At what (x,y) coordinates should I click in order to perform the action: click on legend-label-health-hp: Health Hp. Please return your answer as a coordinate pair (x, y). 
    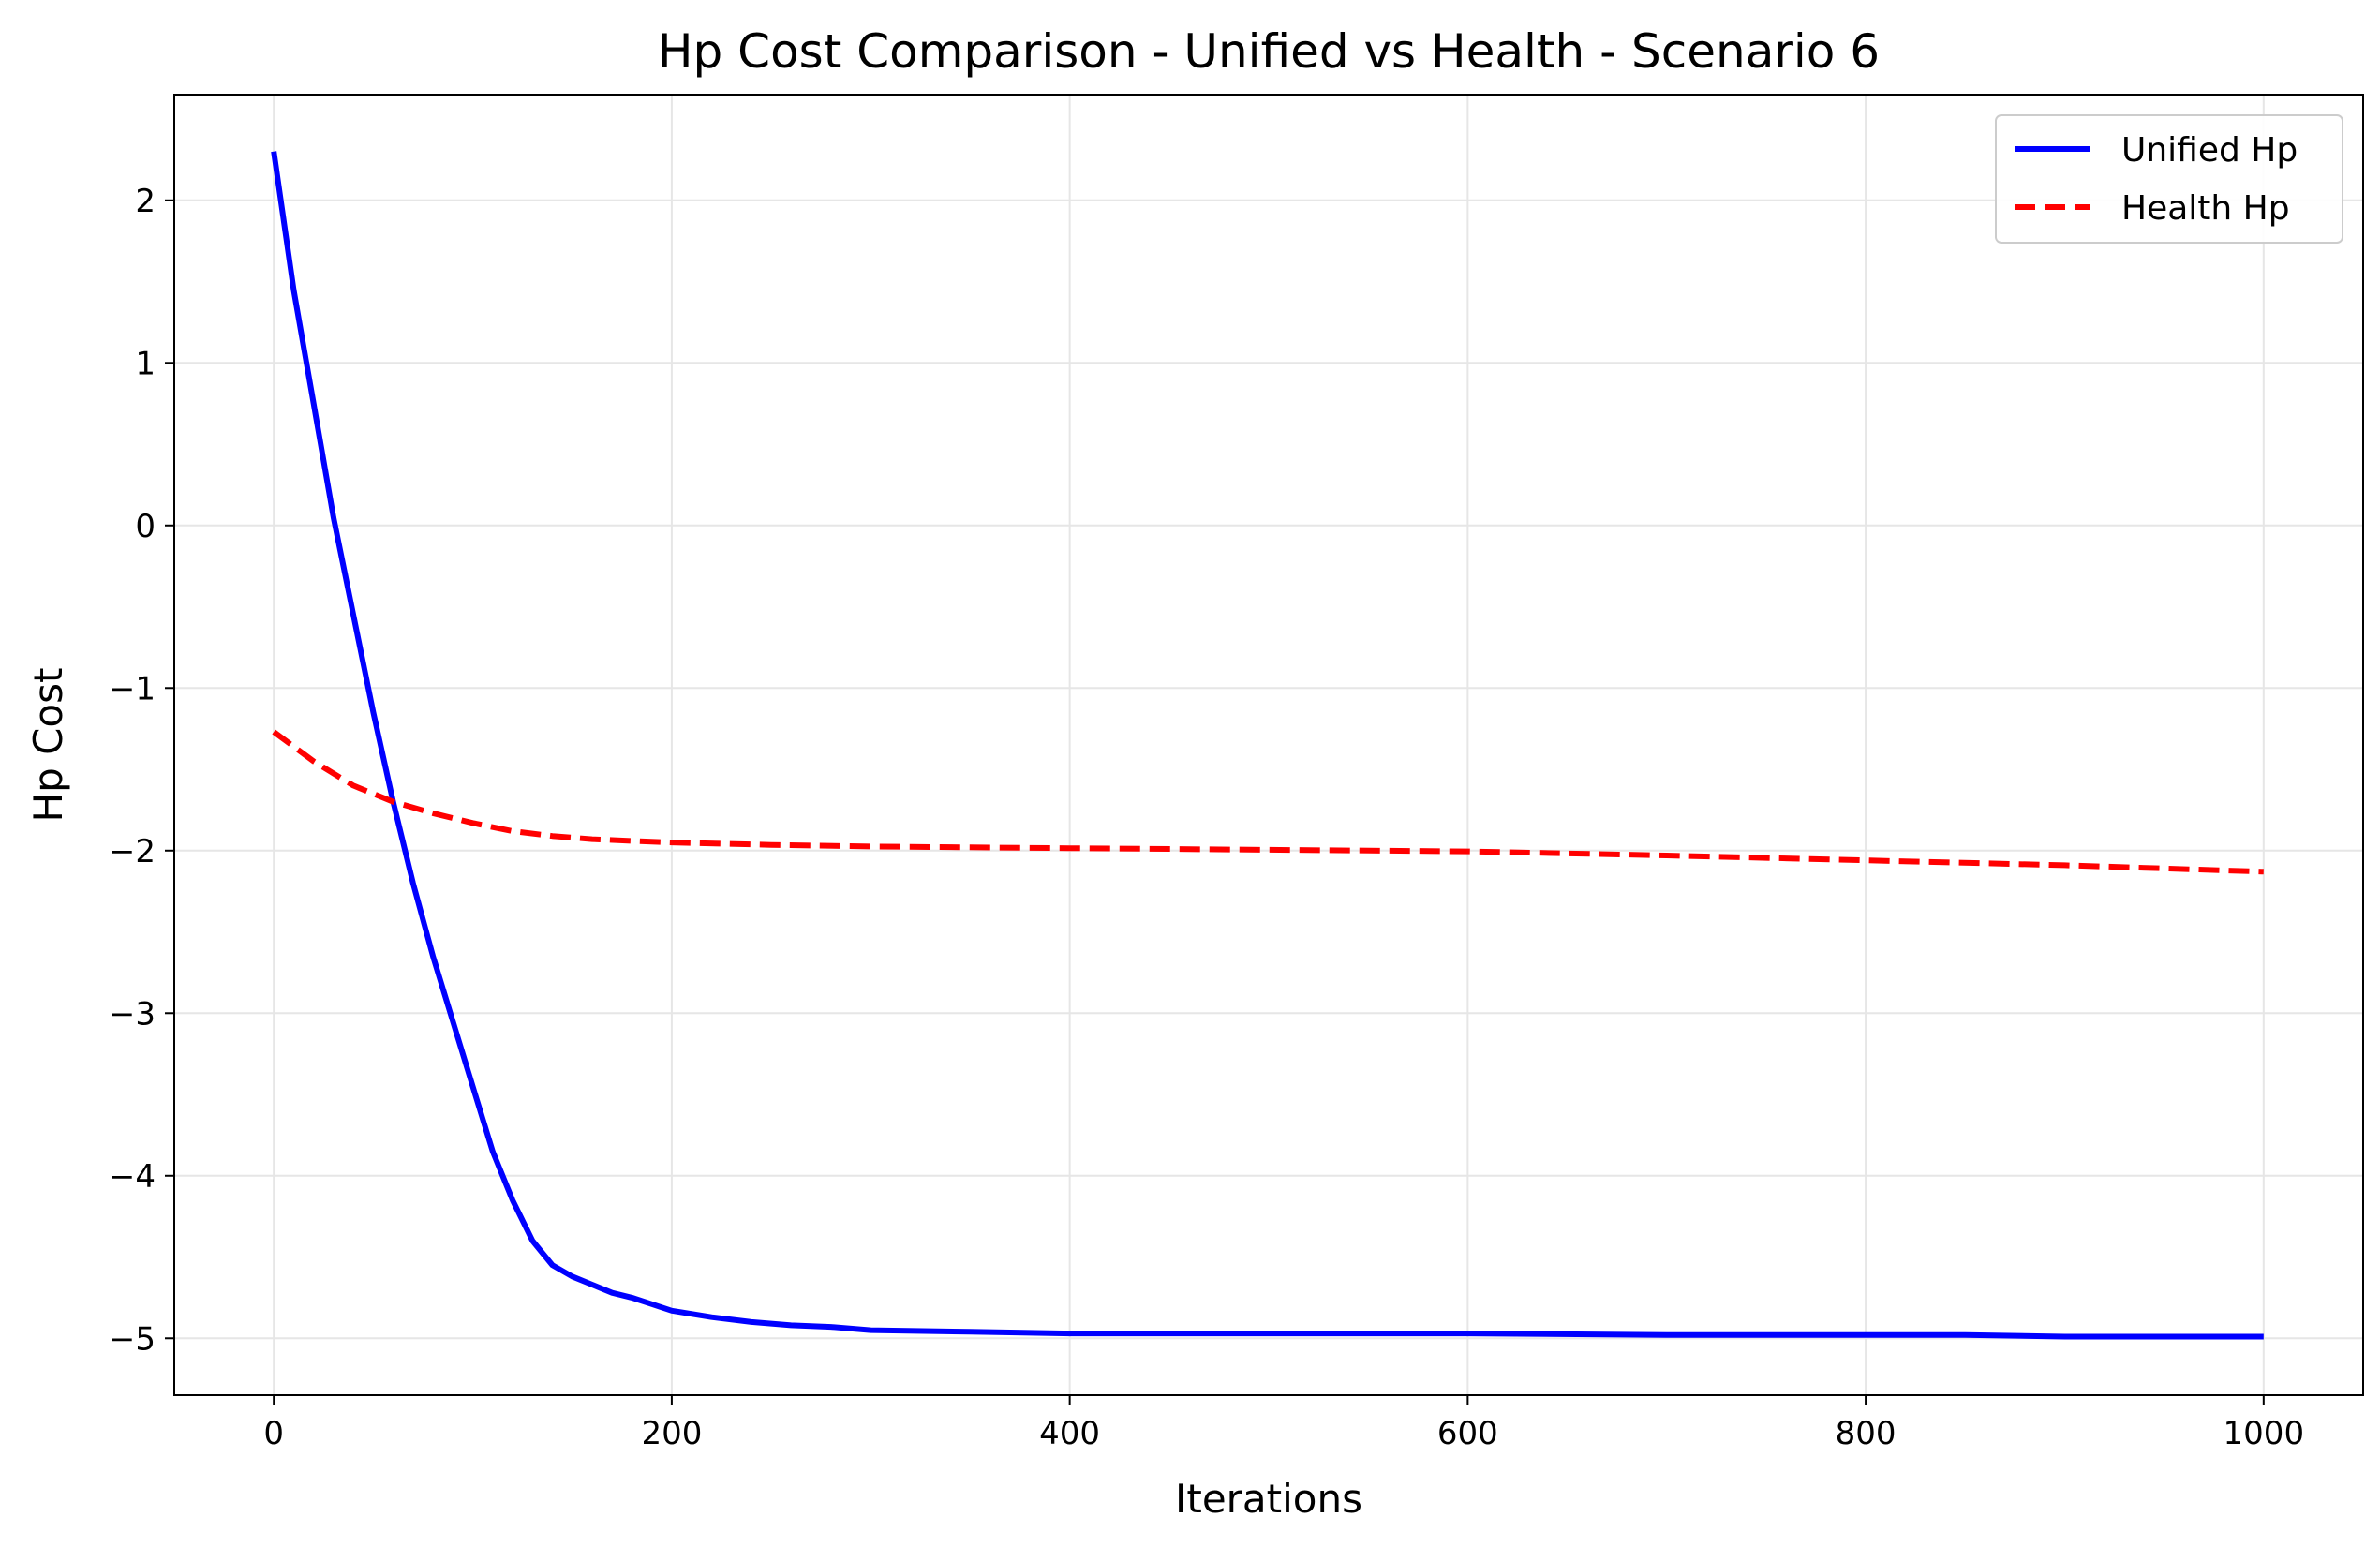
    Looking at the image, I should click on (2205, 208).